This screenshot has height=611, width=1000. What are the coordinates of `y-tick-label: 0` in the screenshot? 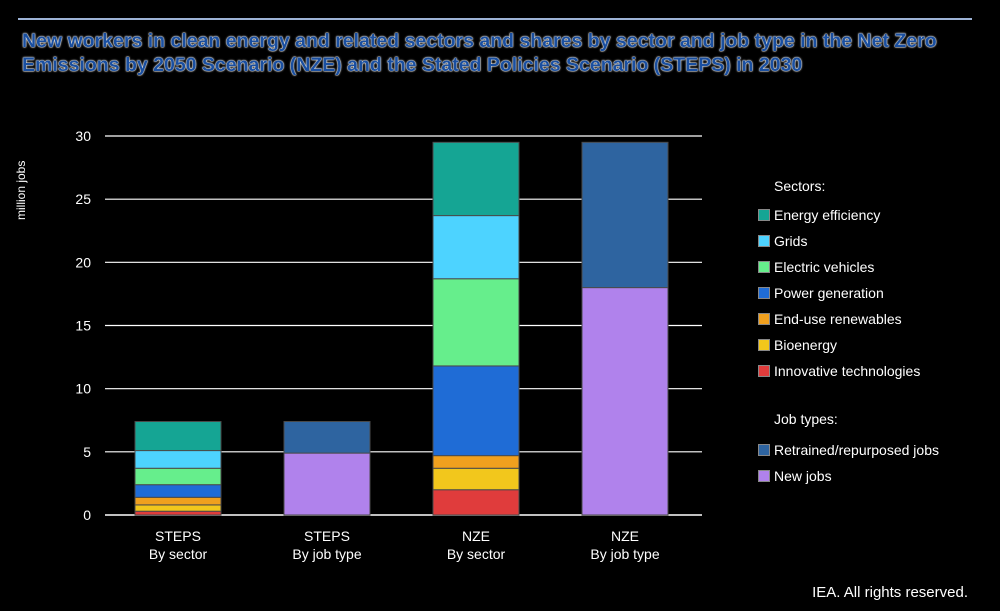 It's located at (87, 515).